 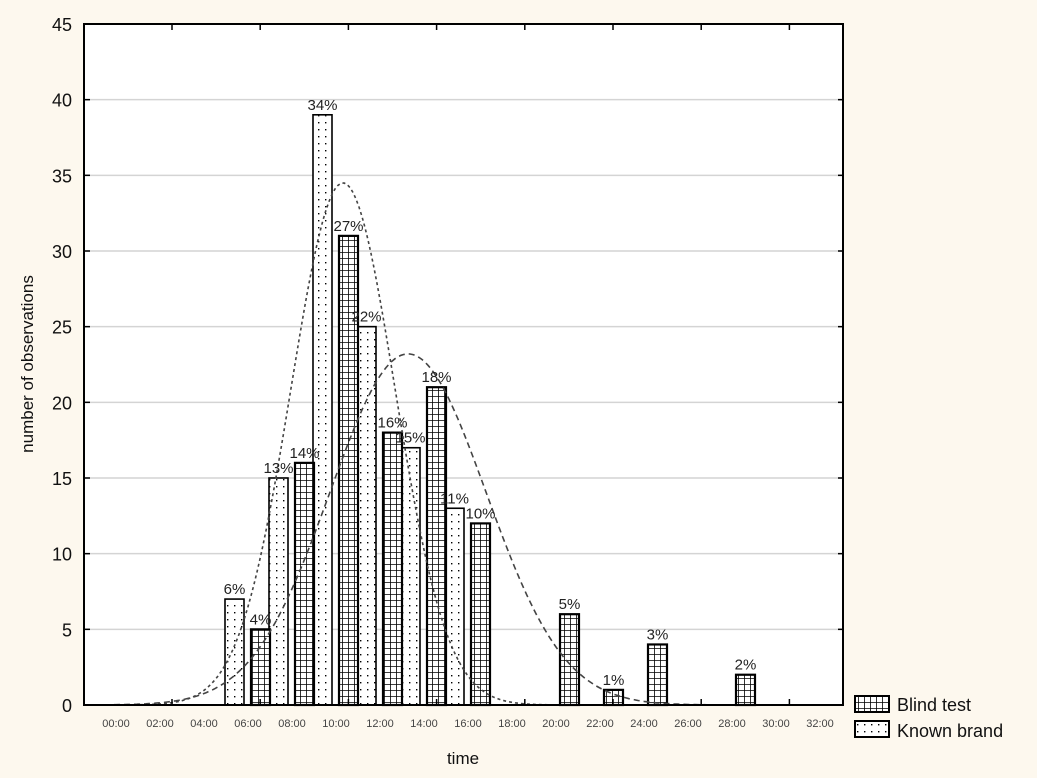 What do you see at coordinates (304, 453) in the screenshot?
I see `bar-percent-label: 14%` at bounding box center [304, 453].